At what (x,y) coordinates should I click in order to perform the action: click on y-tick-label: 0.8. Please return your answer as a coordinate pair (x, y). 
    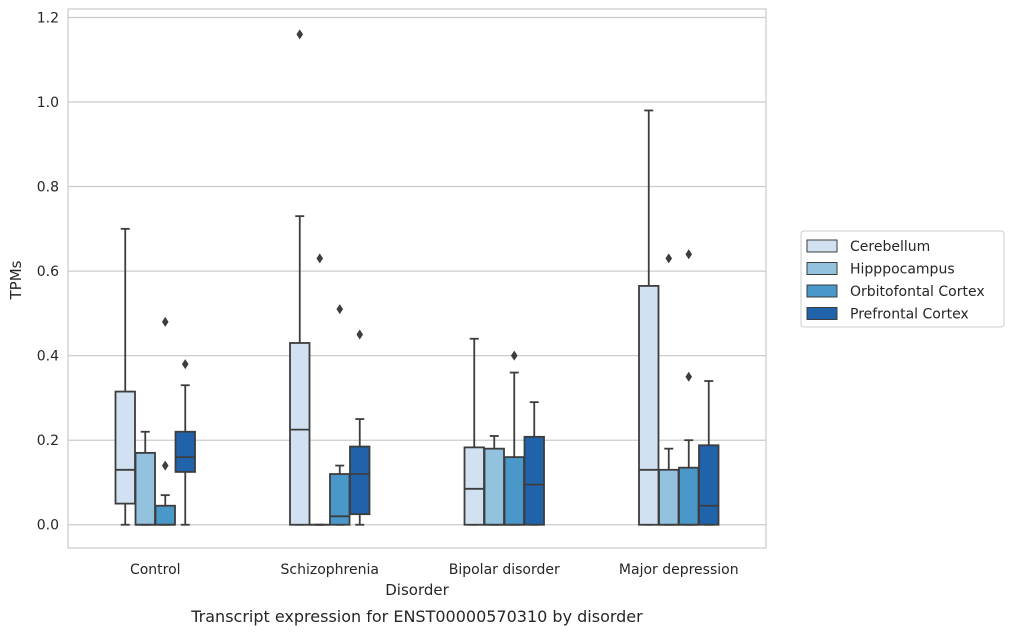
    Looking at the image, I should click on (48, 188).